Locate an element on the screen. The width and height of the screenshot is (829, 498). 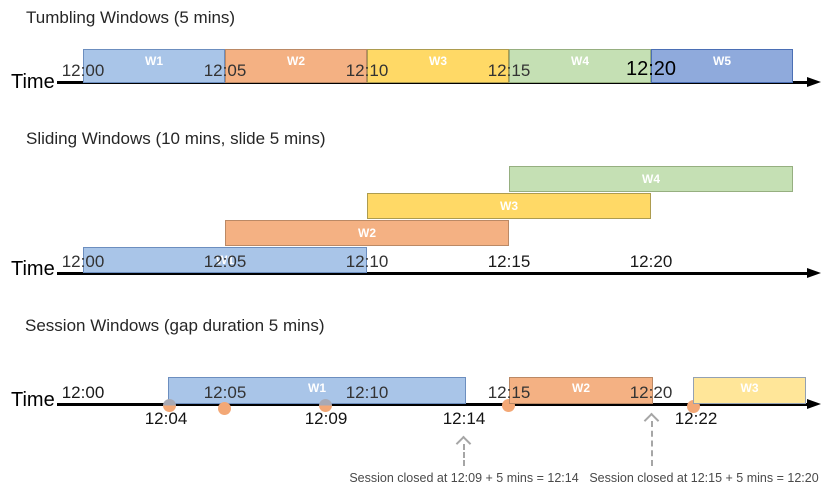
sliding-window-bar-w2: W2 is located at coordinates (367, 233).